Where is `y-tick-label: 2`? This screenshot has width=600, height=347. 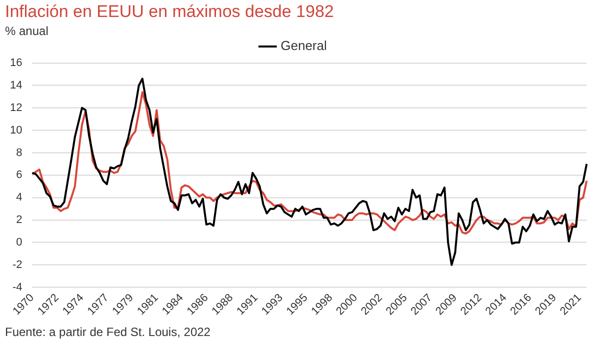 y-tick-label: 2 is located at coordinates (19, 220).